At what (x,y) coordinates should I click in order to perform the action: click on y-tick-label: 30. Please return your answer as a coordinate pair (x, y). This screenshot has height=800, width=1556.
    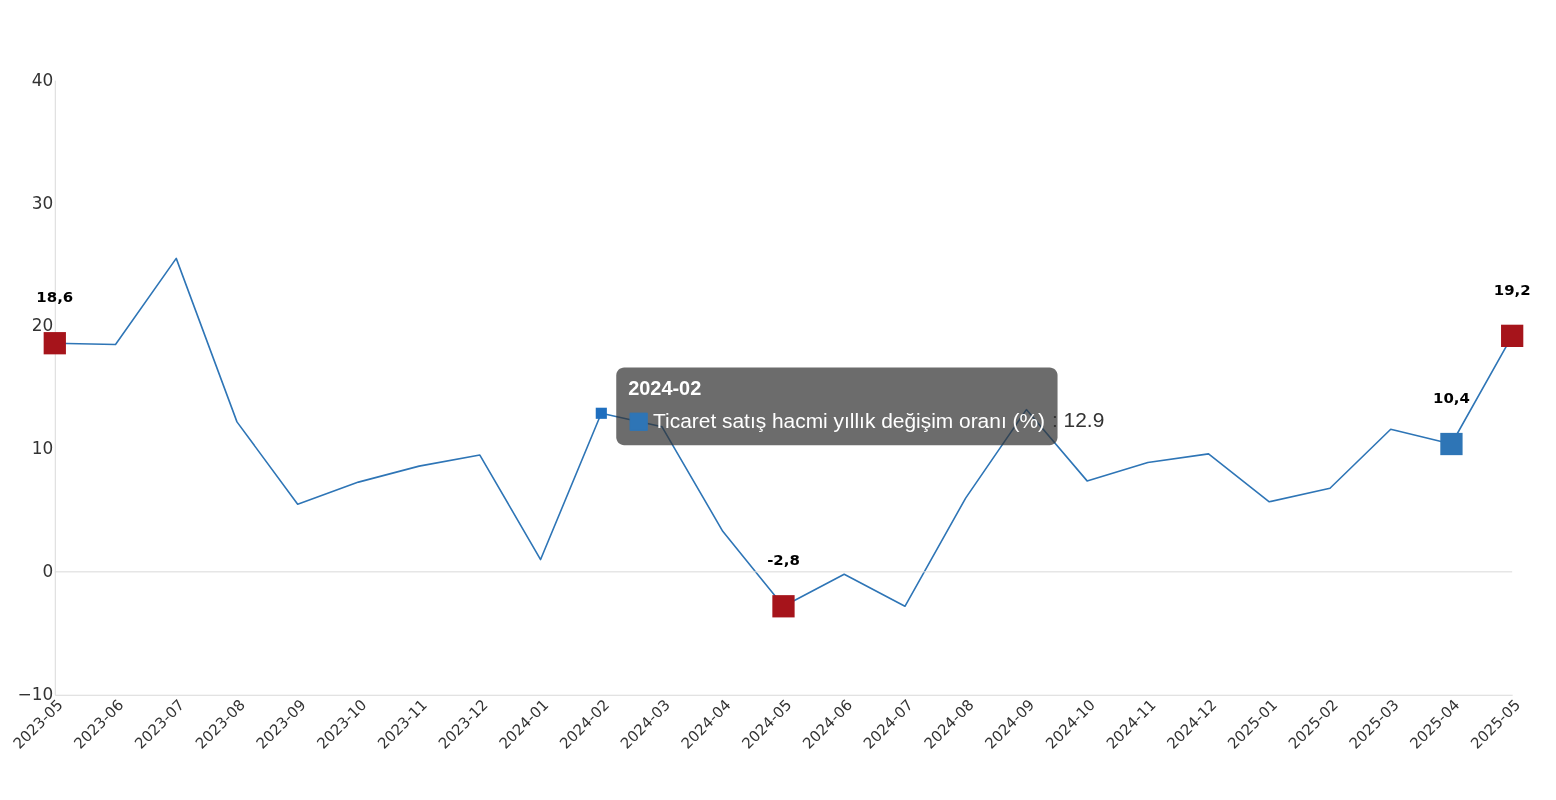
    Looking at the image, I should click on (42, 202).